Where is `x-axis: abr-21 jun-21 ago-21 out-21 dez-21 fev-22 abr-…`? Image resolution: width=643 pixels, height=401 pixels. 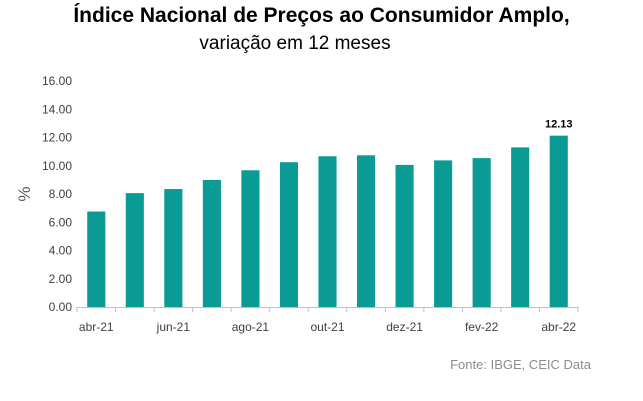
x-axis: abr-21 jun-21 ago-21 out-21 dez-21 fev-22 abr-… is located at coordinates (327, 320).